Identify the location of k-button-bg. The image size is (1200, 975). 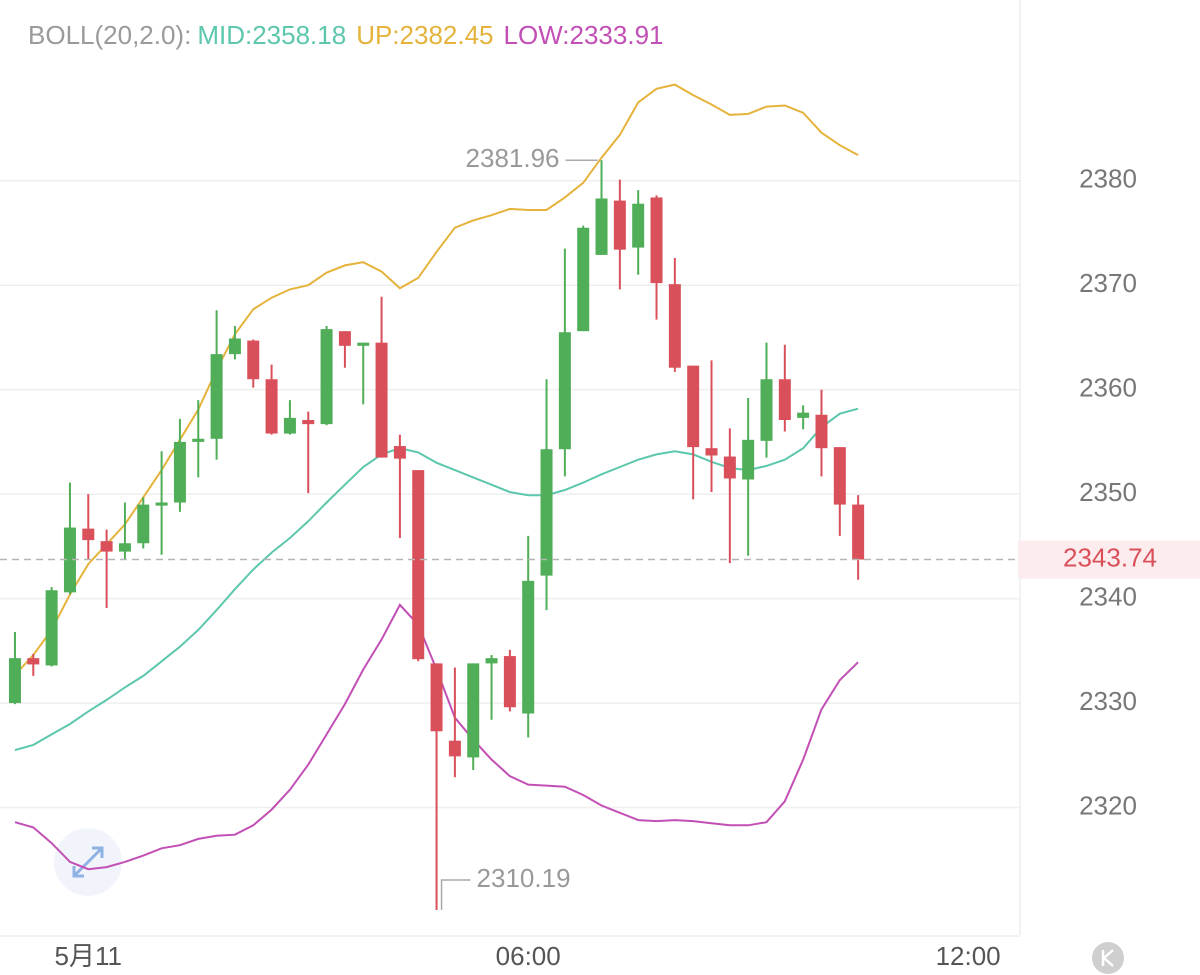
(1108, 958).